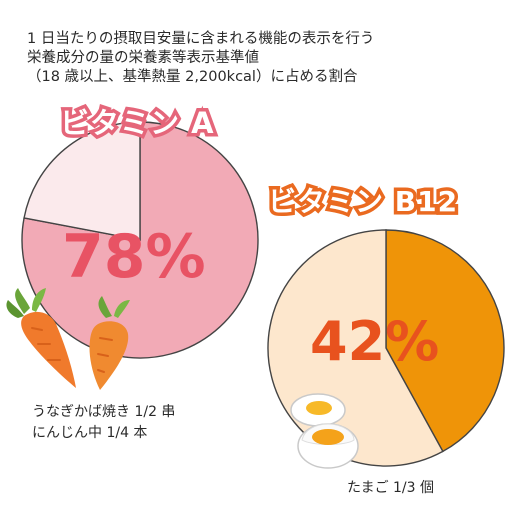  I want to click on food-item: たまご 1/3 個, so click(391, 488).